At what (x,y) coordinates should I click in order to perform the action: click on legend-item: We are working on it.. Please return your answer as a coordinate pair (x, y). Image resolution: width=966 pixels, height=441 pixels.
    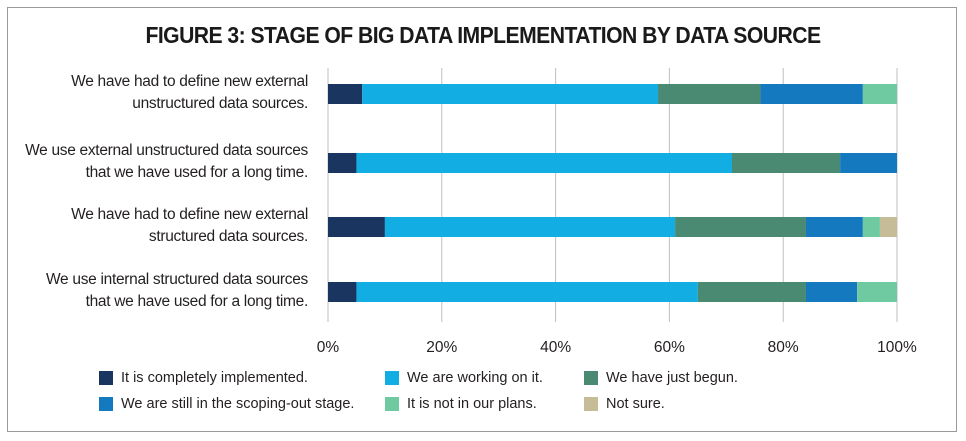
    Looking at the image, I should click on (464, 378).